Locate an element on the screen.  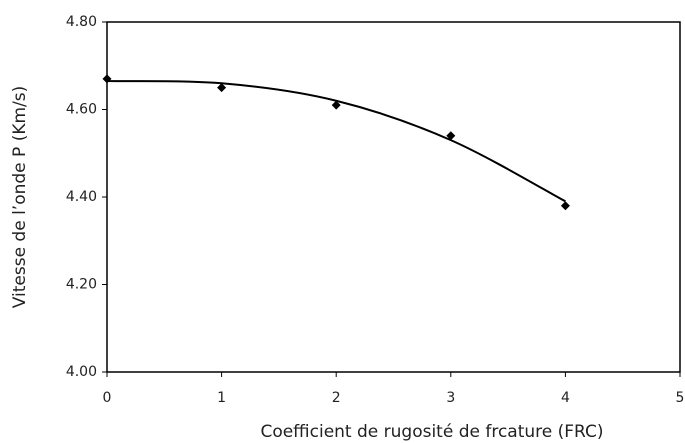
y-tick-label: 4.40 is located at coordinates (81, 197).